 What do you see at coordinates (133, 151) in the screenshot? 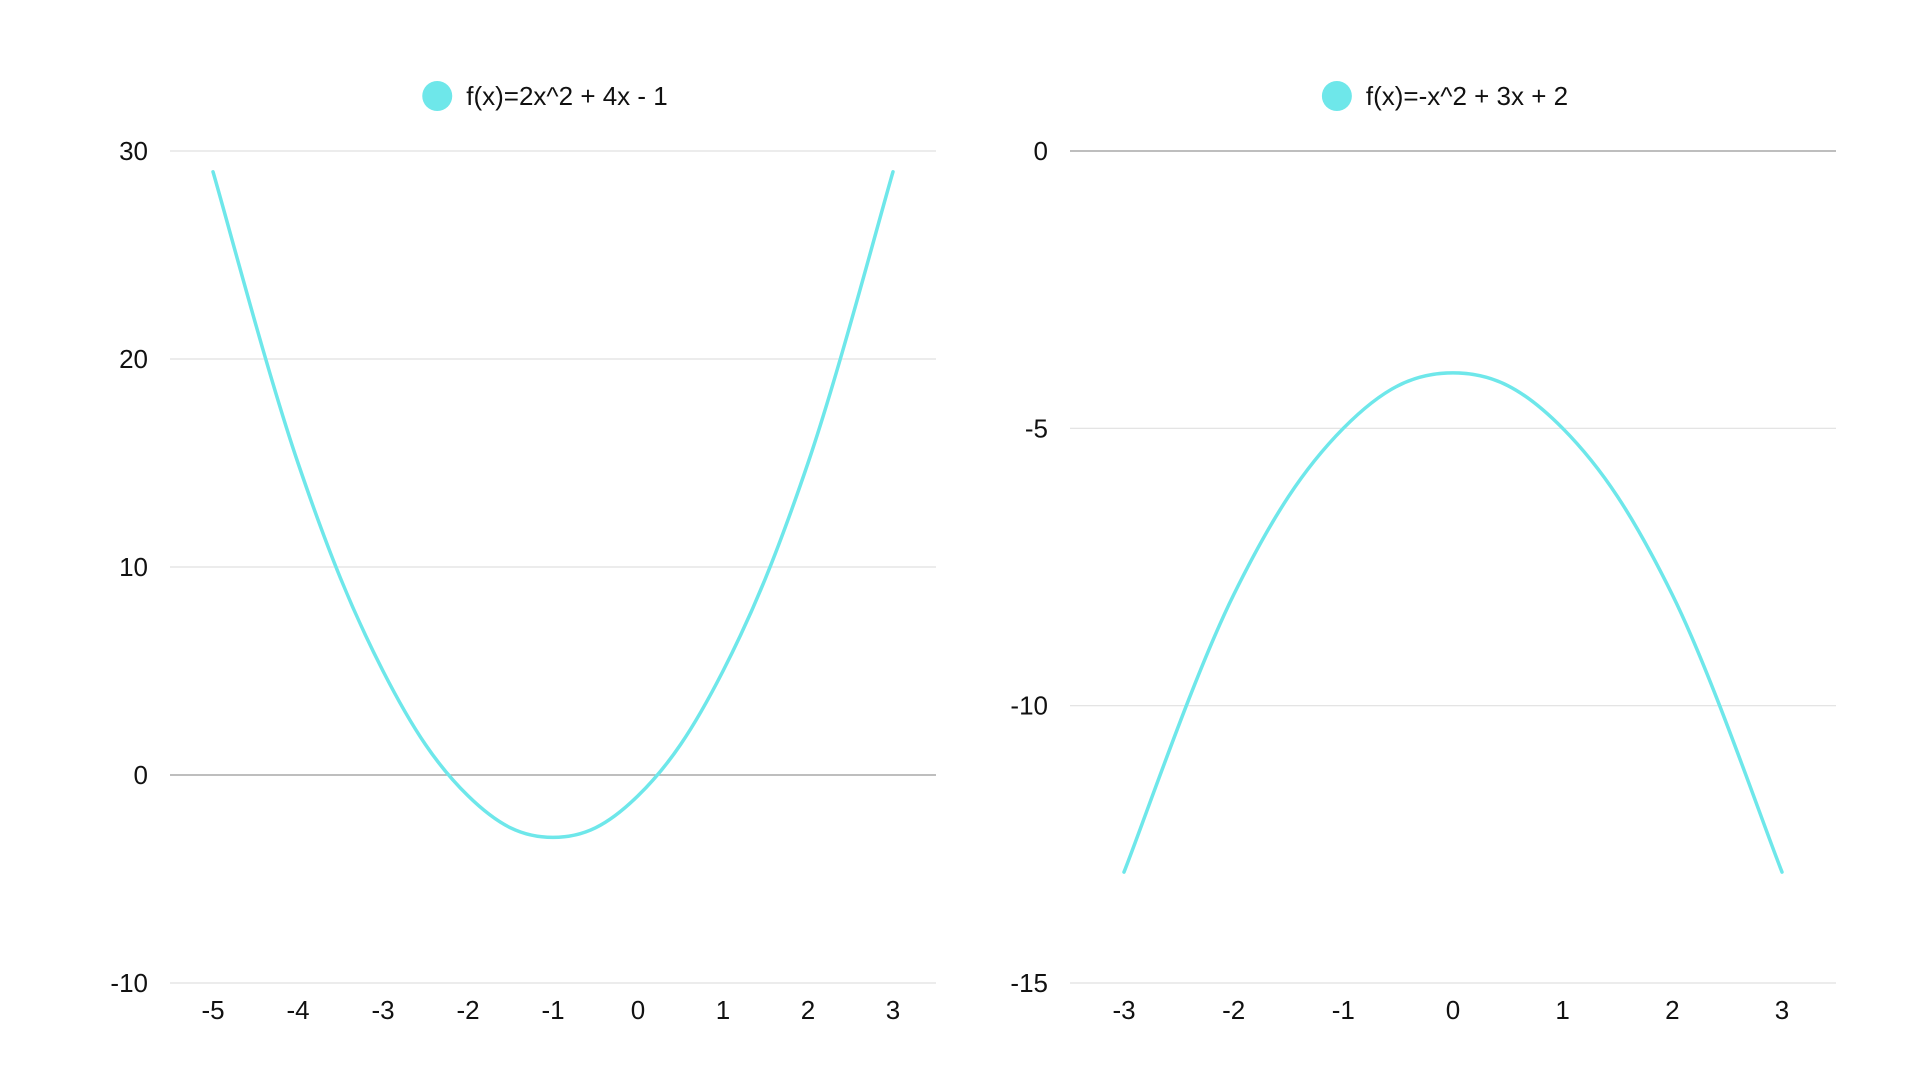
I see `y-tick-label: 30` at bounding box center [133, 151].